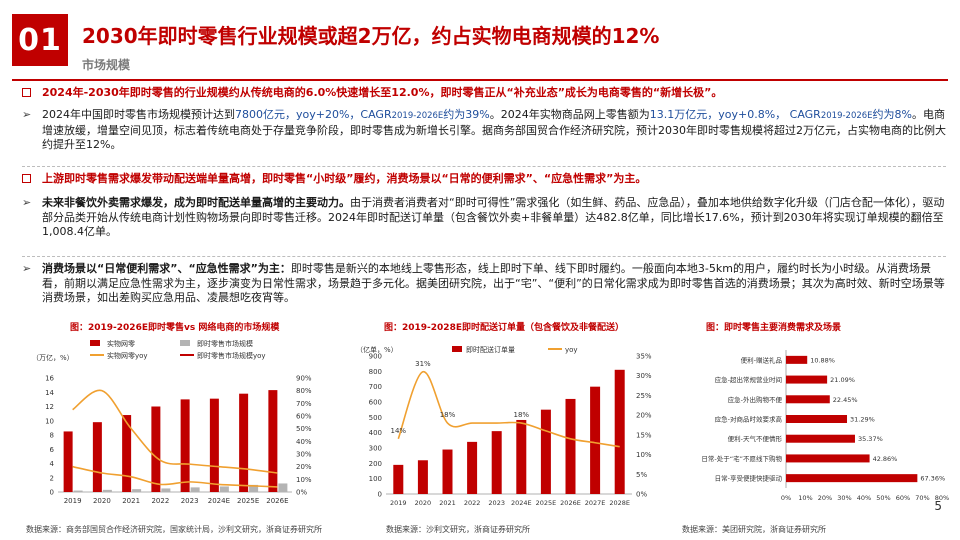 The image size is (960, 540). What do you see at coordinates (423, 364) in the screenshot?
I see `point-label: 31%` at bounding box center [423, 364].